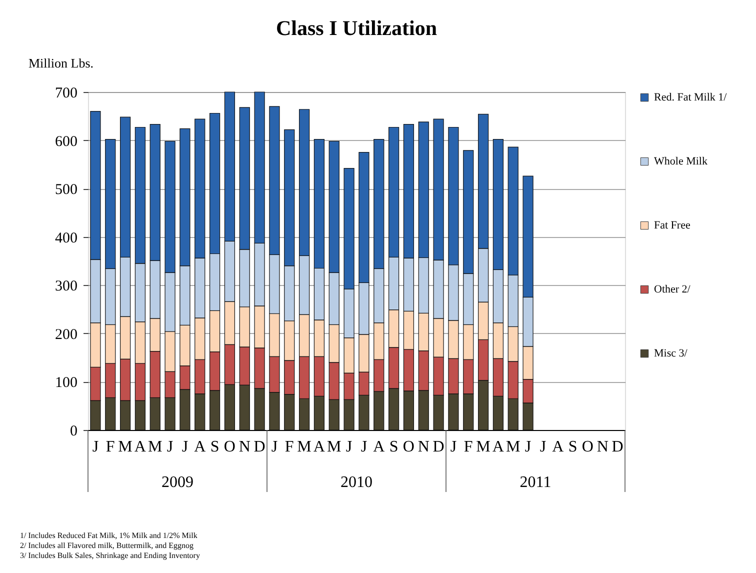 Image resolution: width=756 pixels, height=573 pixels. Describe the element at coordinates (110, 555) in the screenshot. I see `text: 3/ Includes Bulk Sales, Shrinkage and Ending Inventory` at that location.